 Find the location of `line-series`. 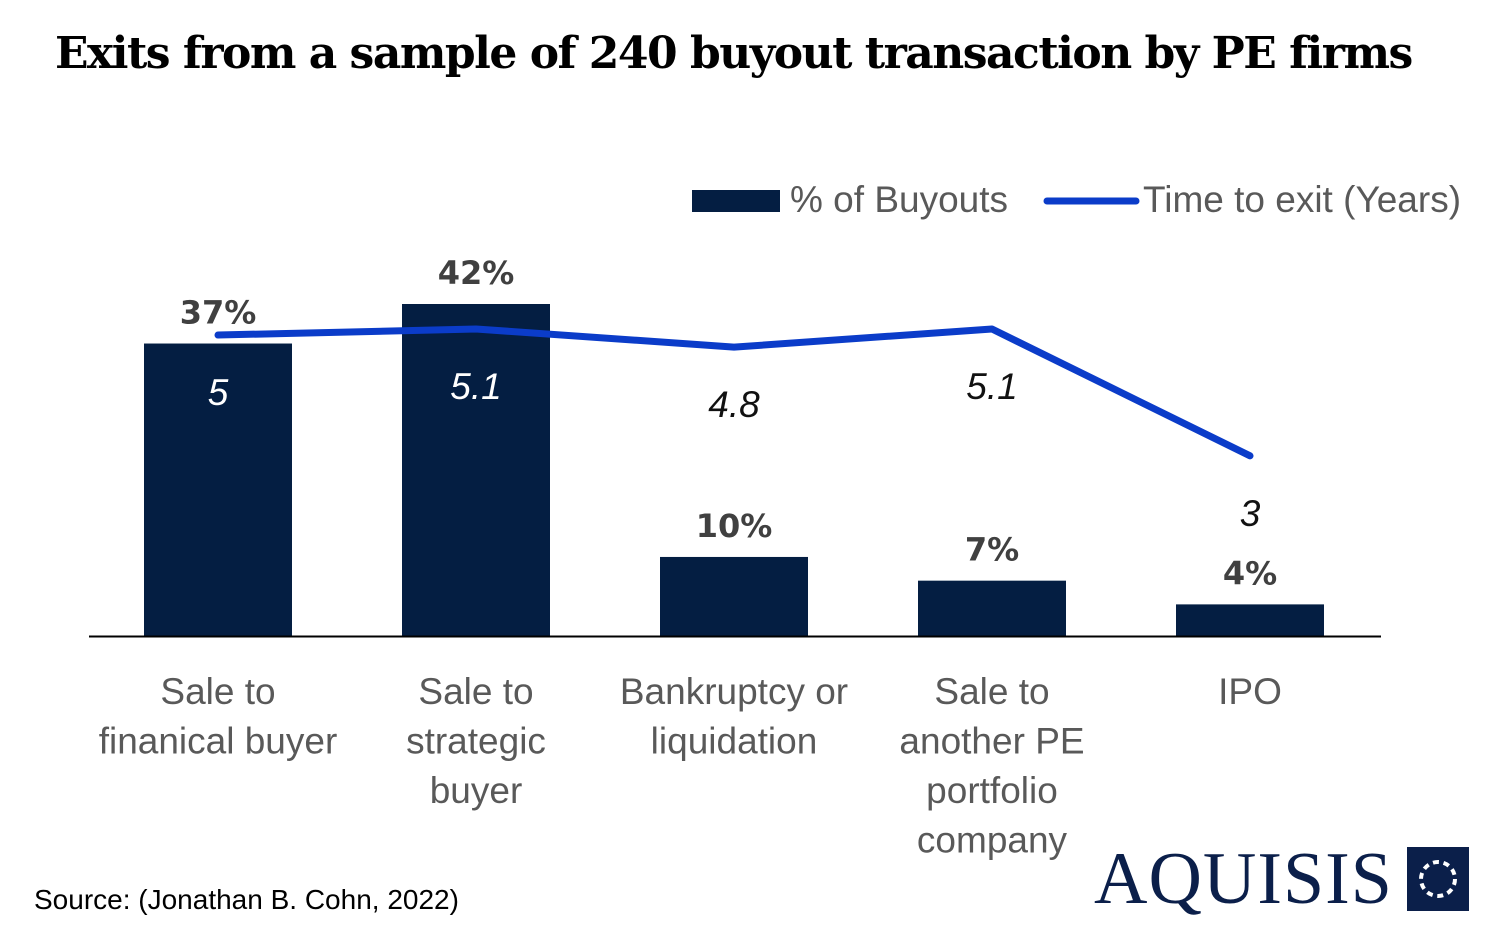

line-series is located at coordinates (734, 392).